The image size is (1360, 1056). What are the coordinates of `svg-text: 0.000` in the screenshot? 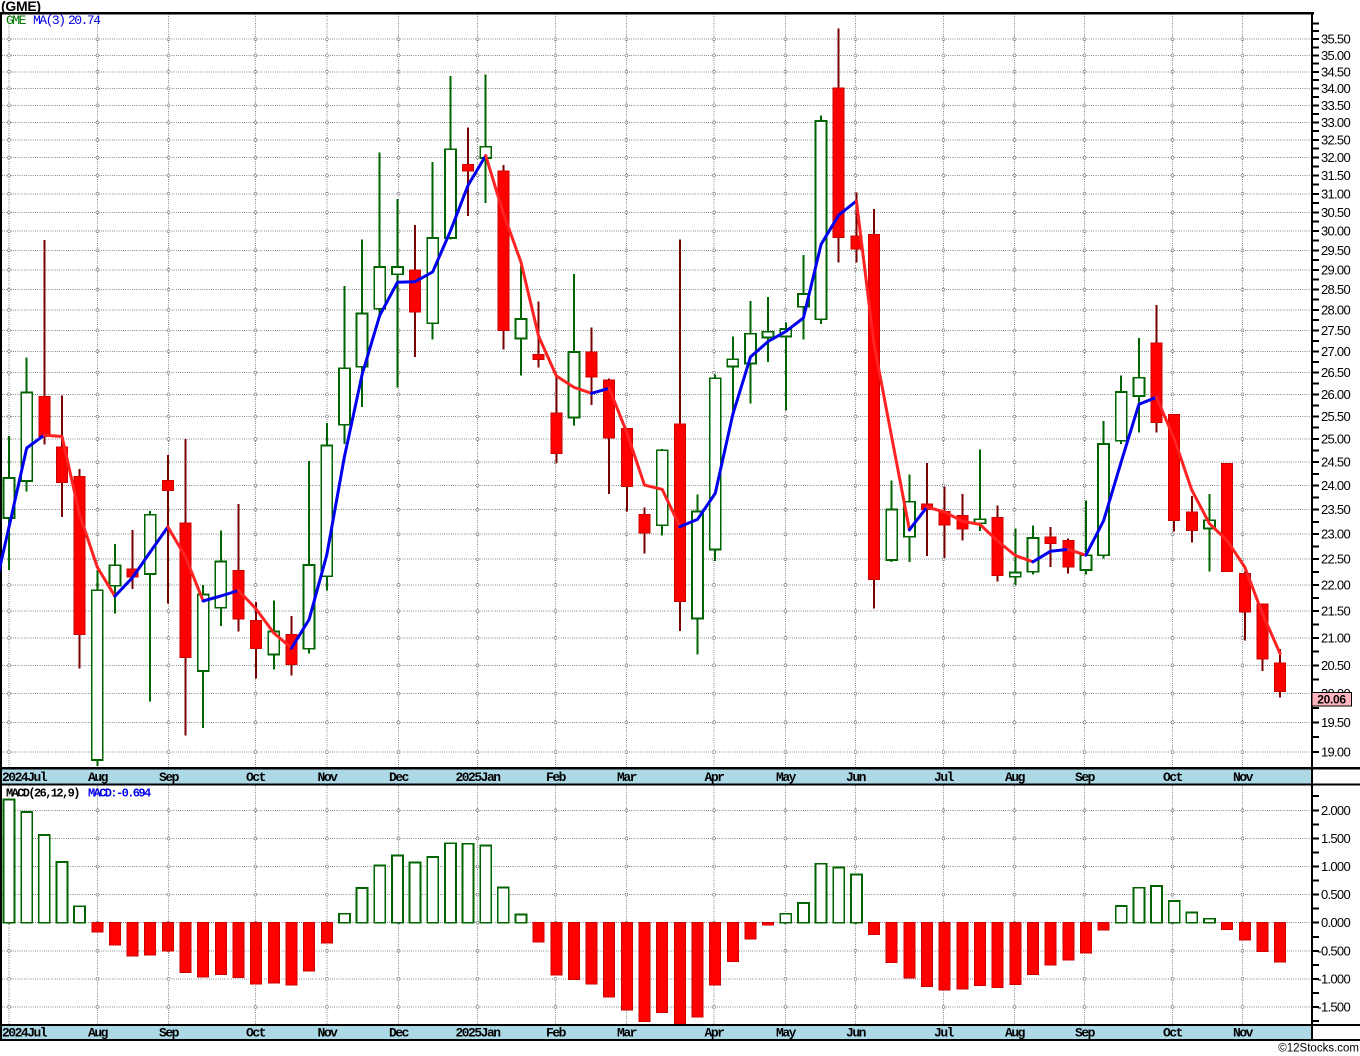 It's located at (1336, 922).